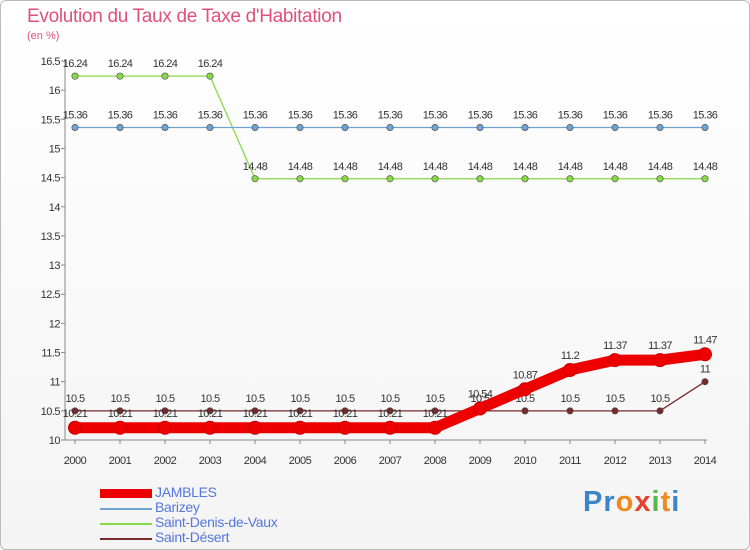  Describe the element at coordinates (480, 395) in the screenshot. I see `data-label-jambles: 10.54` at that location.